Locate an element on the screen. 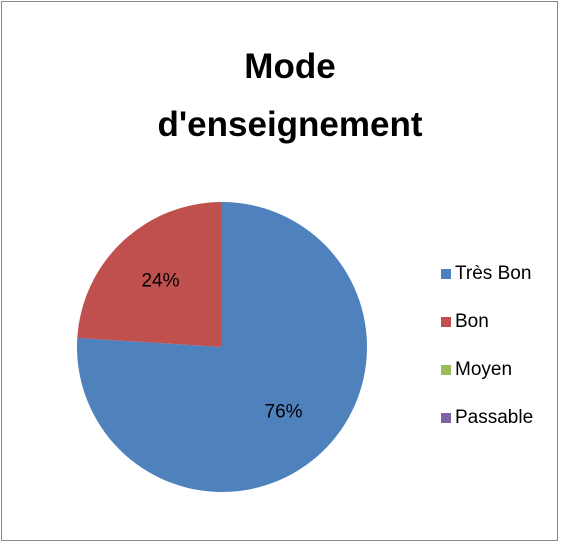 This screenshot has width=561, height=544. legend-label: Moyen is located at coordinates (483, 369).